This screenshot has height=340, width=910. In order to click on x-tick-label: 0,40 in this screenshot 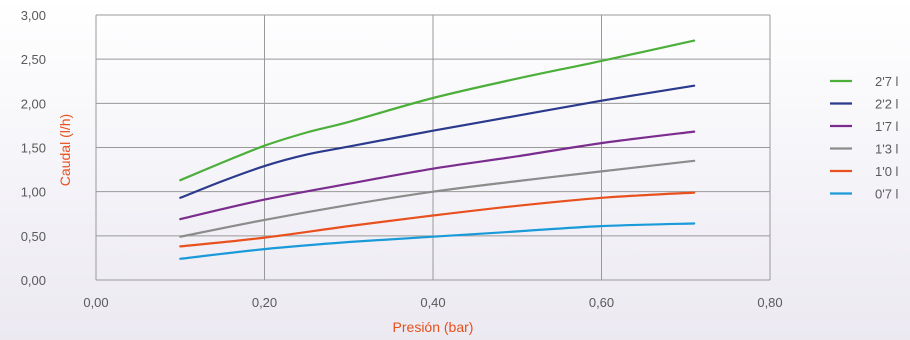, I will do `click(432, 302)`.